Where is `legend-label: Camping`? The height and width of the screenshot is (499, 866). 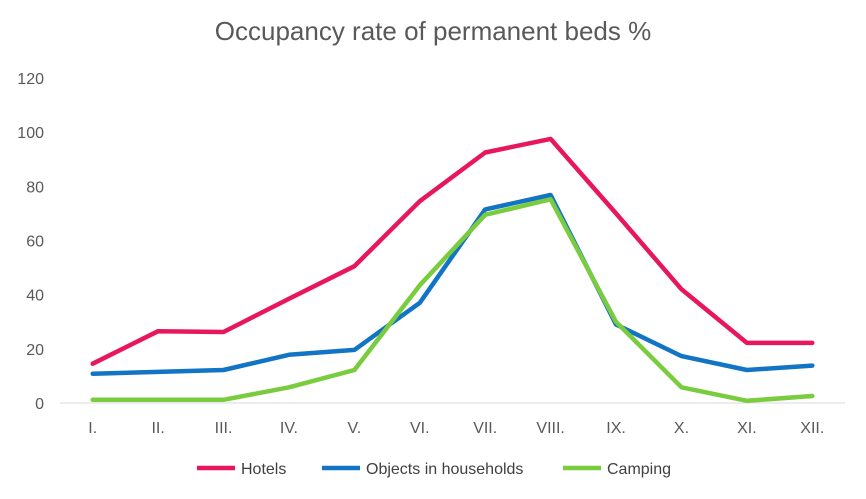 legend-label: Camping is located at coordinates (639, 469).